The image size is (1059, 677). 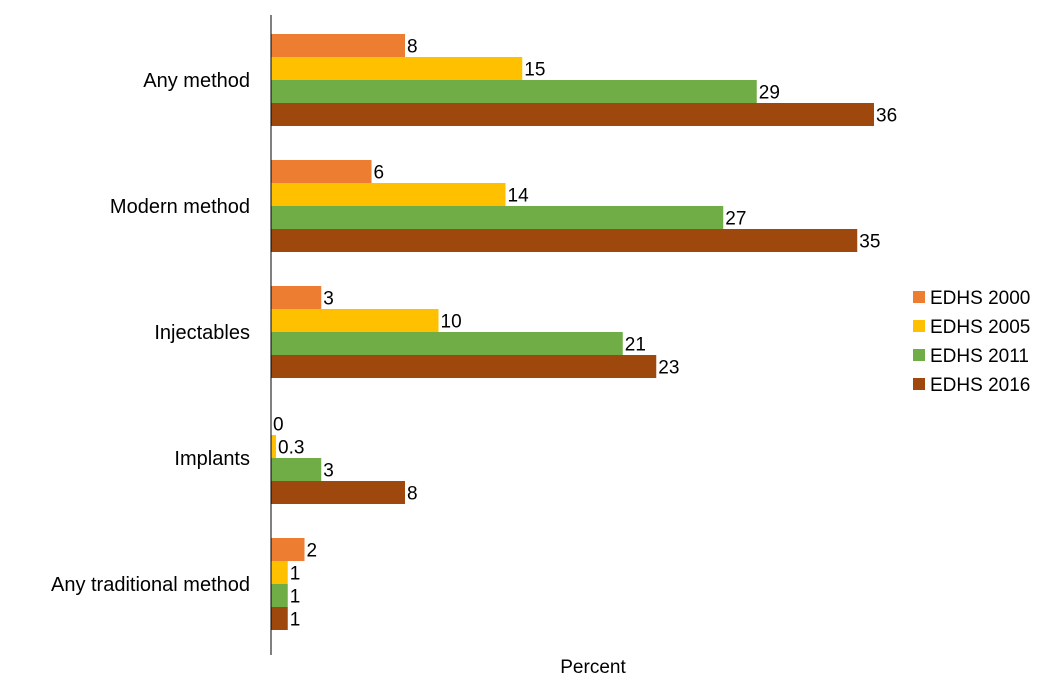 I want to click on bar-any-method-edhs-2000, so click(x=338, y=45).